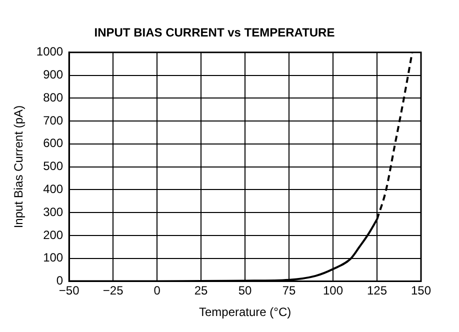 The image size is (459, 332). Describe the element at coordinates (53, 75) in the screenshot. I see `y-tick-label: 900` at that location.